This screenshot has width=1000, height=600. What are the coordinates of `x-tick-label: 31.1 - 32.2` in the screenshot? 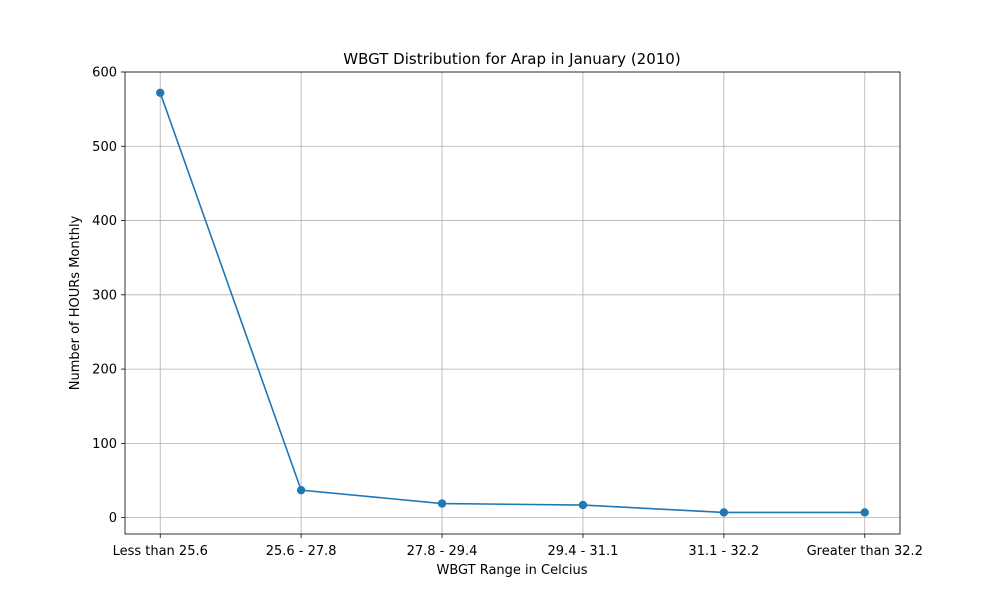 It's located at (723, 551).